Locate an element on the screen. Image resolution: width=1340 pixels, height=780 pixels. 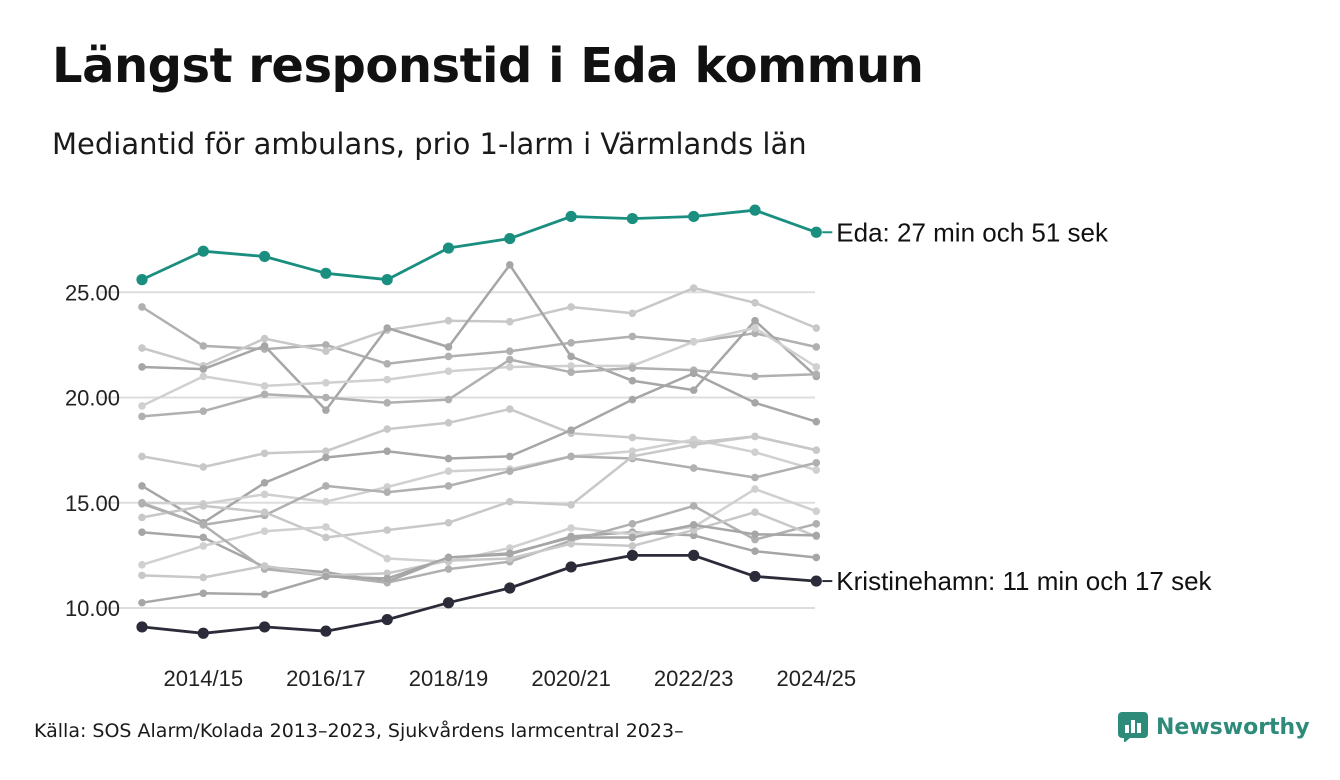
y-tick-label: 10.00 is located at coordinates (92, 608).